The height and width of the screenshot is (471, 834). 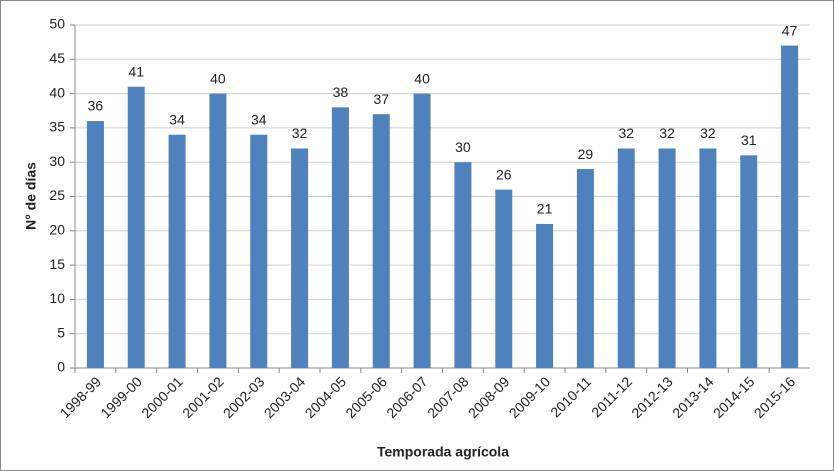 I want to click on y-tick-label: 10, so click(x=57, y=298).